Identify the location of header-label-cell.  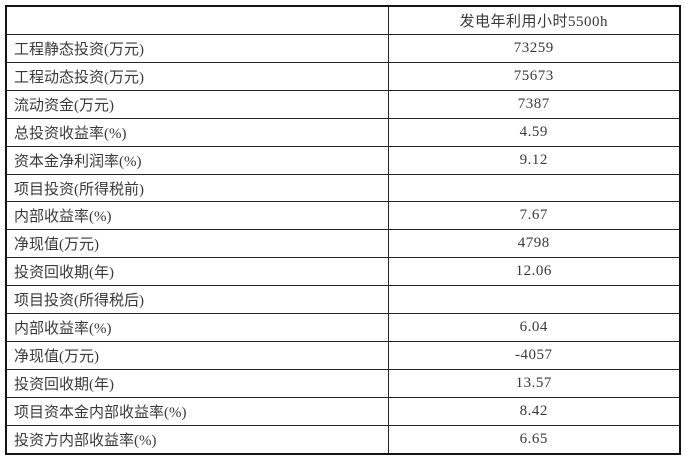
(197, 20).